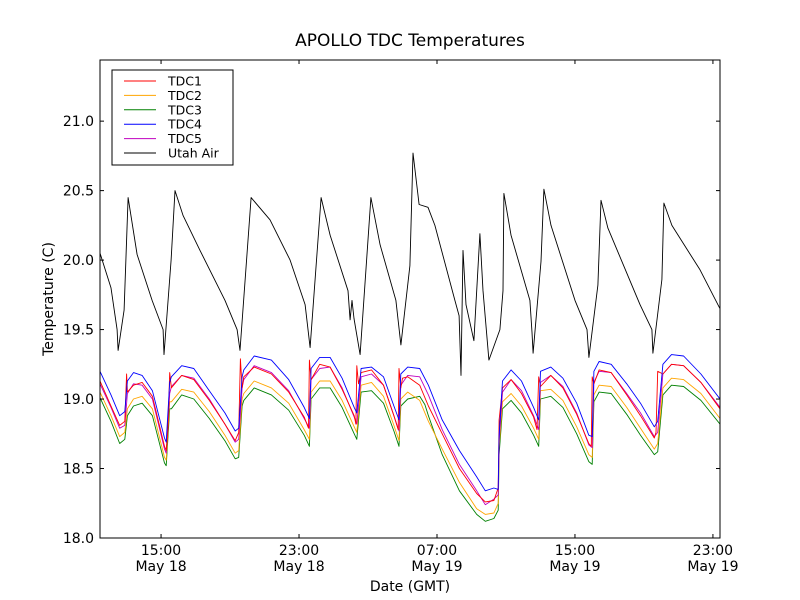 Image resolution: width=800 pixels, height=600 pixels. What do you see at coordinates (163, 95) in the screenshot?
I see `legend-item: TDC2` at bounding box center [163, 95].